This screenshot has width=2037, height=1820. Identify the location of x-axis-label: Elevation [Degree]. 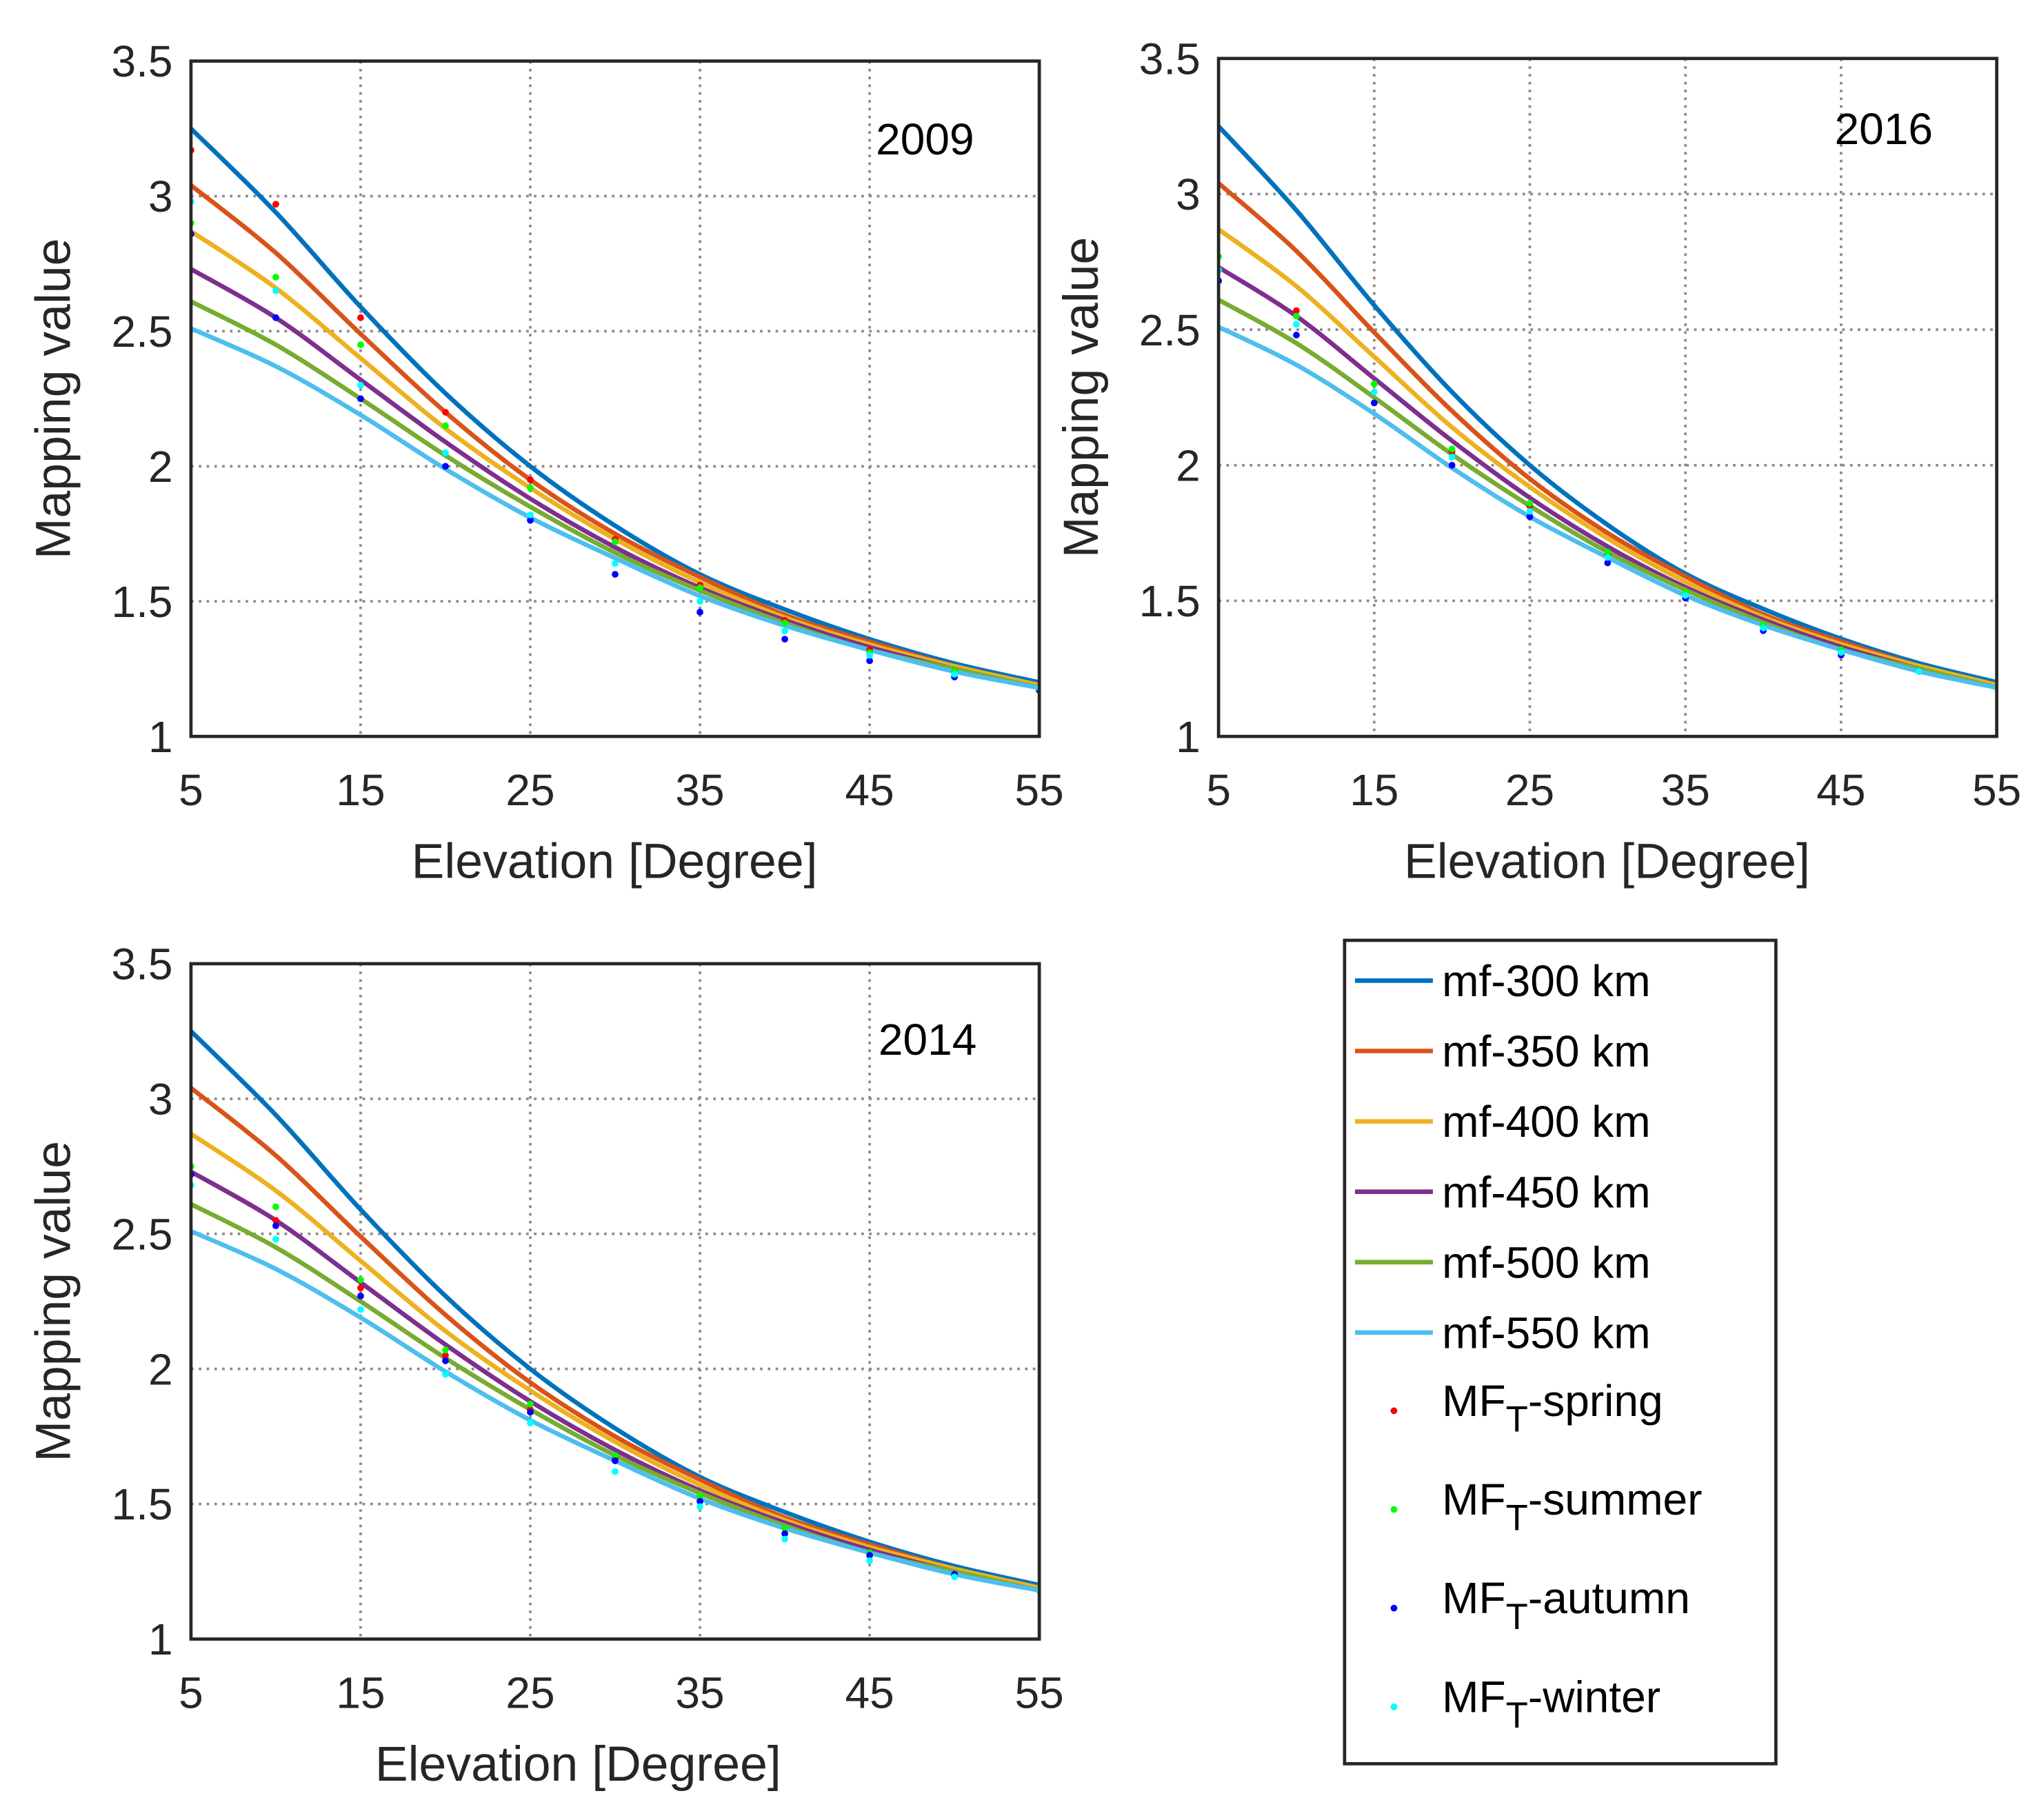
(615, 861).